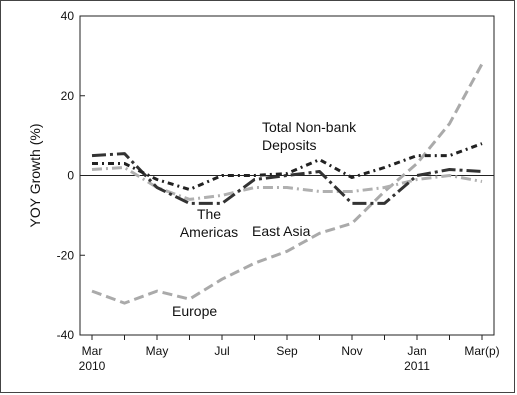 This screenshot has width=517, height=395. I want to click on y-tick-label: 40, so click(68, 16).